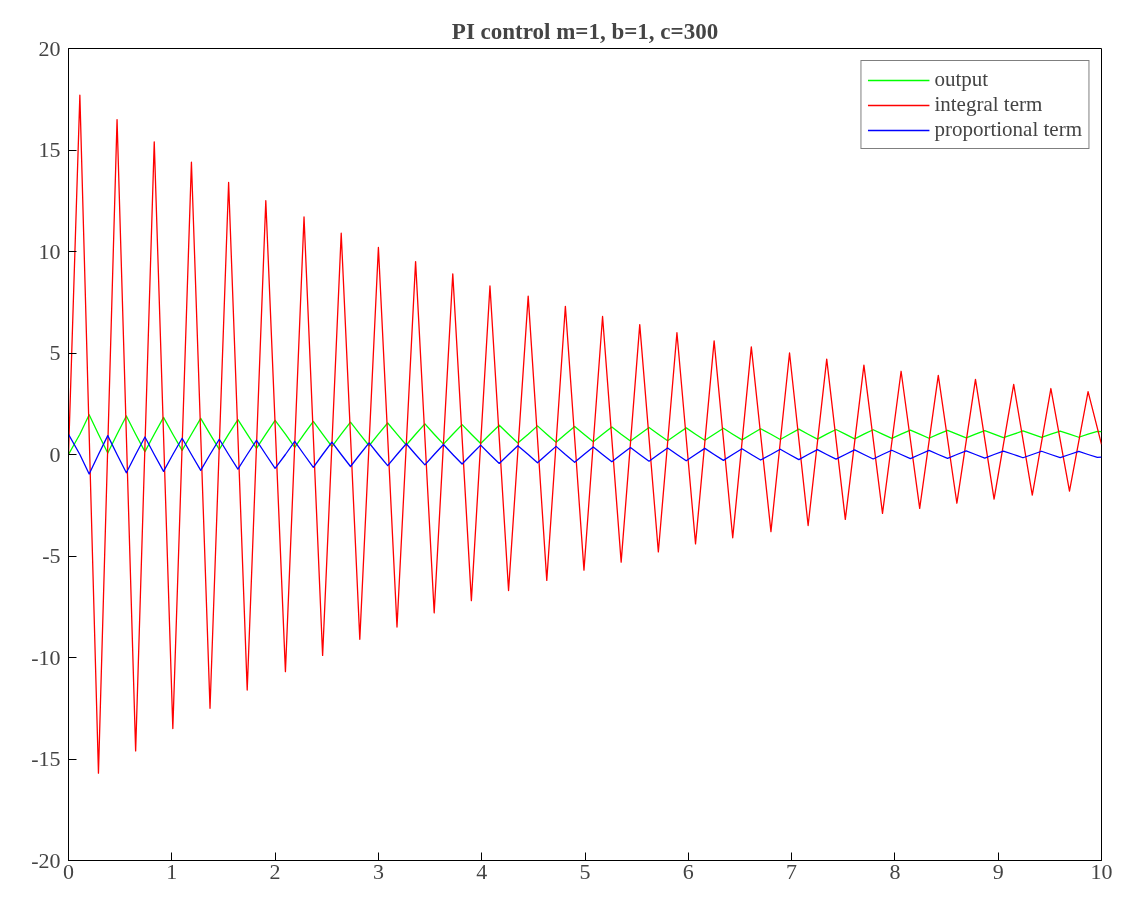 The height and width of the screenshot is (910, 1123). Describe the element at coordinates (1101, 871) in the screenshot. I see `x-tick-label: 10` at that location.